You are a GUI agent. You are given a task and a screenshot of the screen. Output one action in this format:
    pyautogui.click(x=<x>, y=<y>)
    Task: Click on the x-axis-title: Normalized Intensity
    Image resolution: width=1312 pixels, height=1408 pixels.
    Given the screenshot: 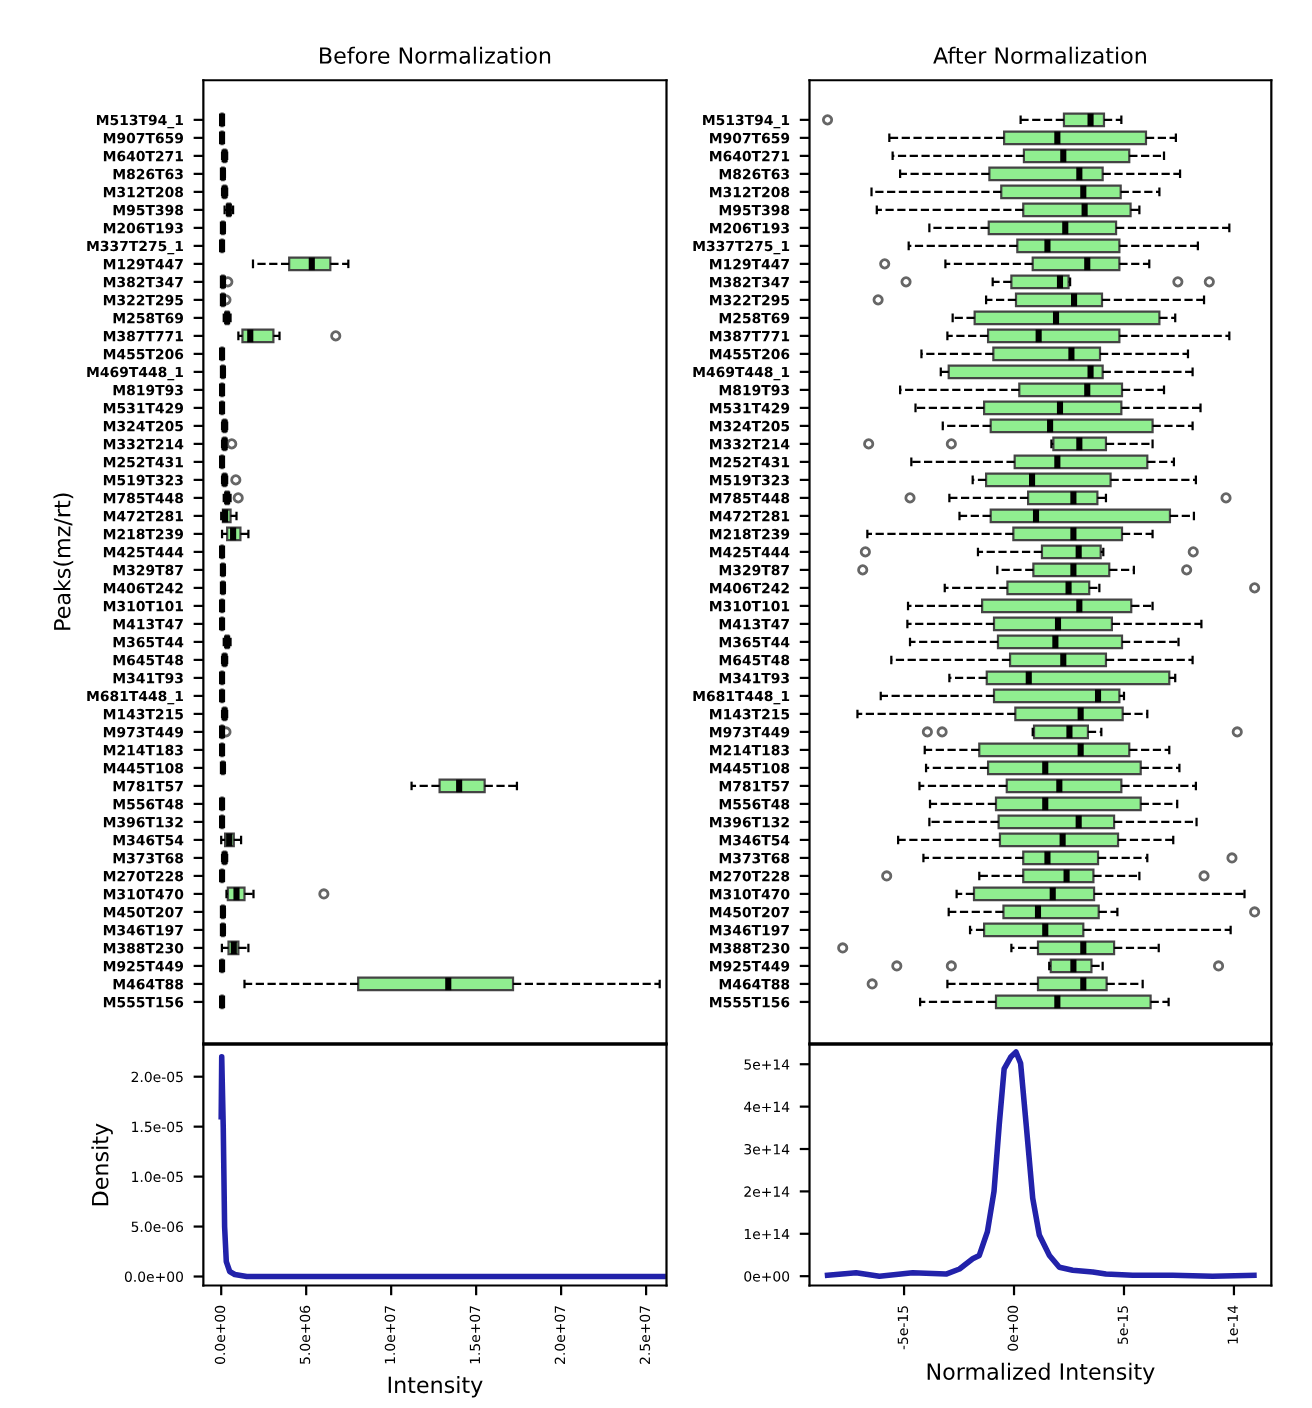 What is the action you would take?
    pyautogui.click(x=1041, y=1373)
    